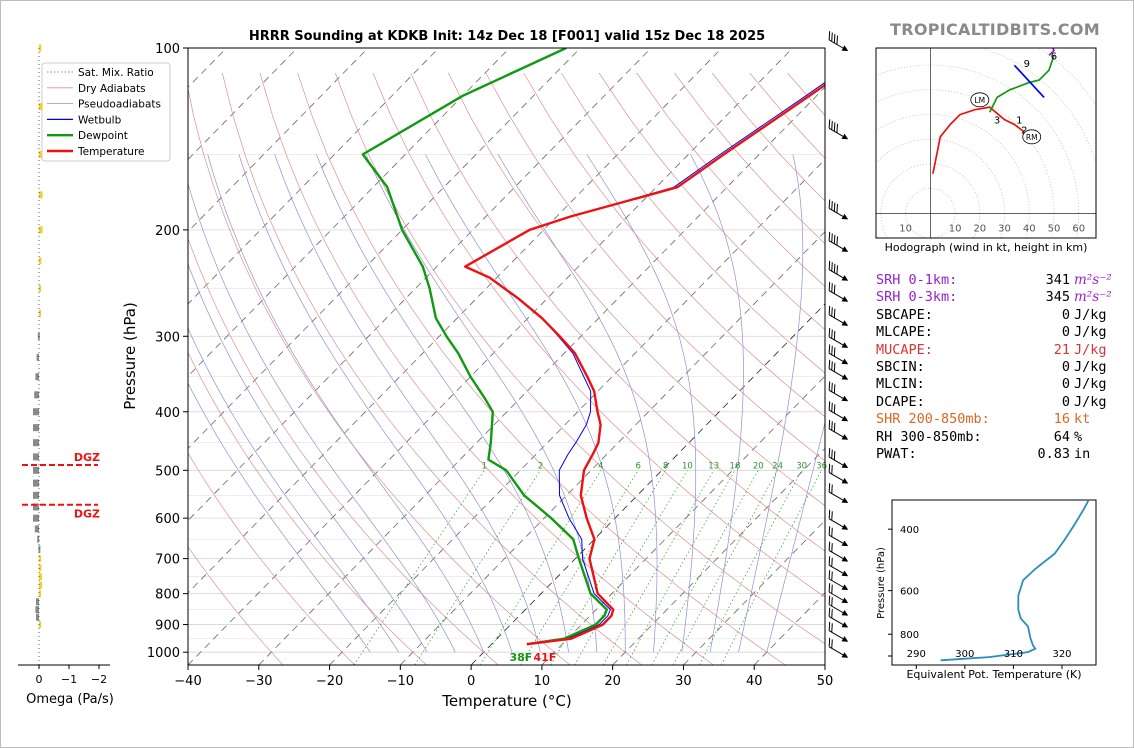  I want to click on stat-unit: kt, so click(1082, 419).